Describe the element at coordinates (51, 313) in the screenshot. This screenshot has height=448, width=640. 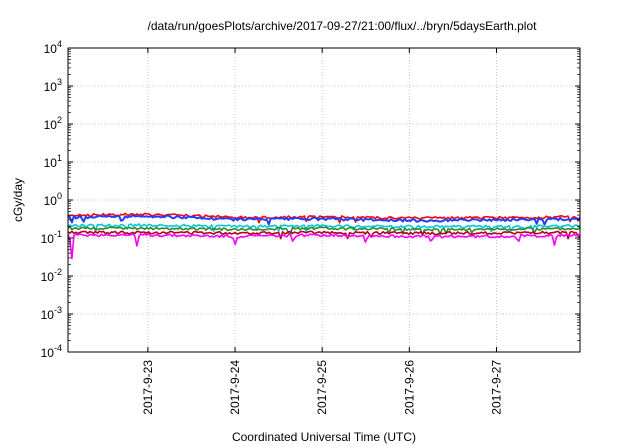
I see `y-tick-label: 10⁻³` at that location.